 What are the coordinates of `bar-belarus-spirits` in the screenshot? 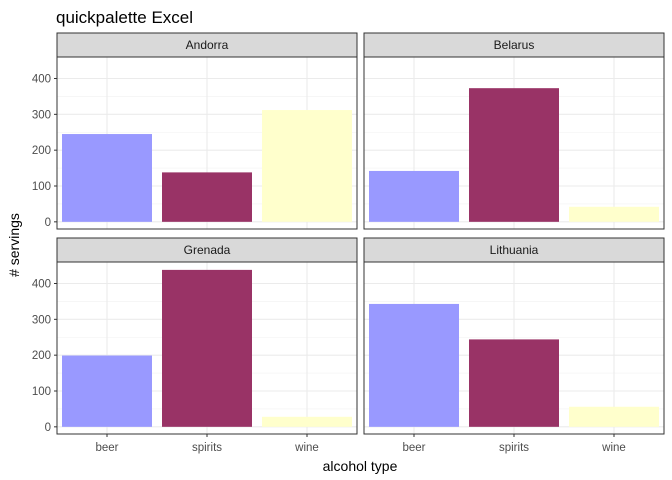 It's located at (514, 155).